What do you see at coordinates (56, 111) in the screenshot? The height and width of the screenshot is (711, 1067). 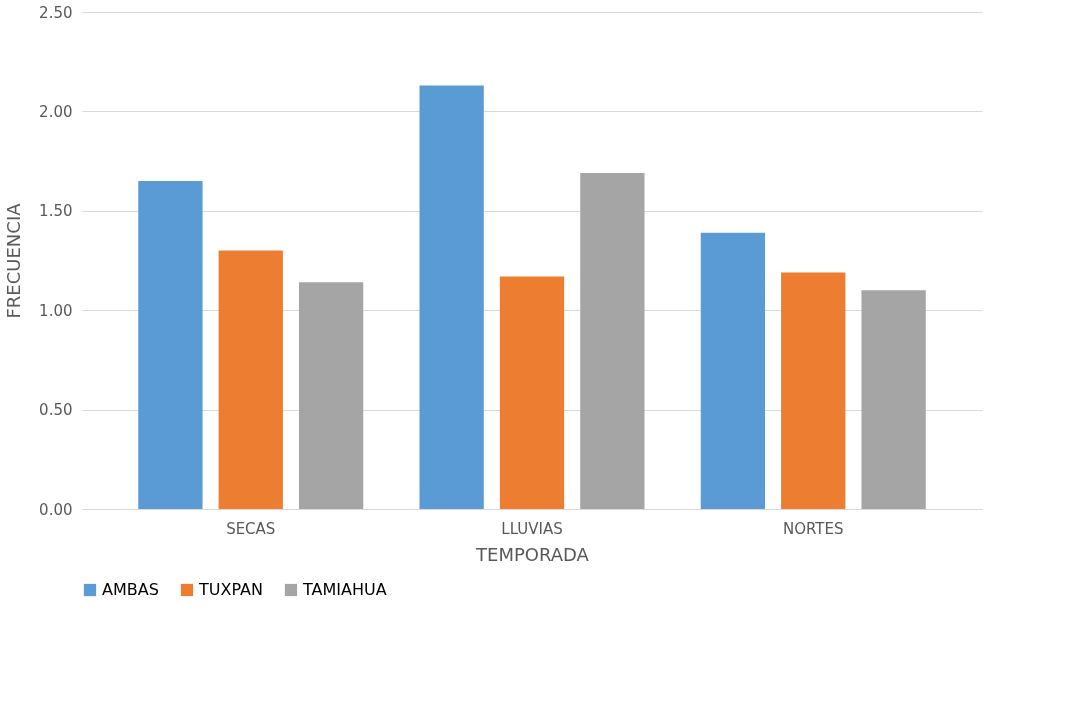 I see `y-tick-label: 2.00` at bounding box center [56, 111].